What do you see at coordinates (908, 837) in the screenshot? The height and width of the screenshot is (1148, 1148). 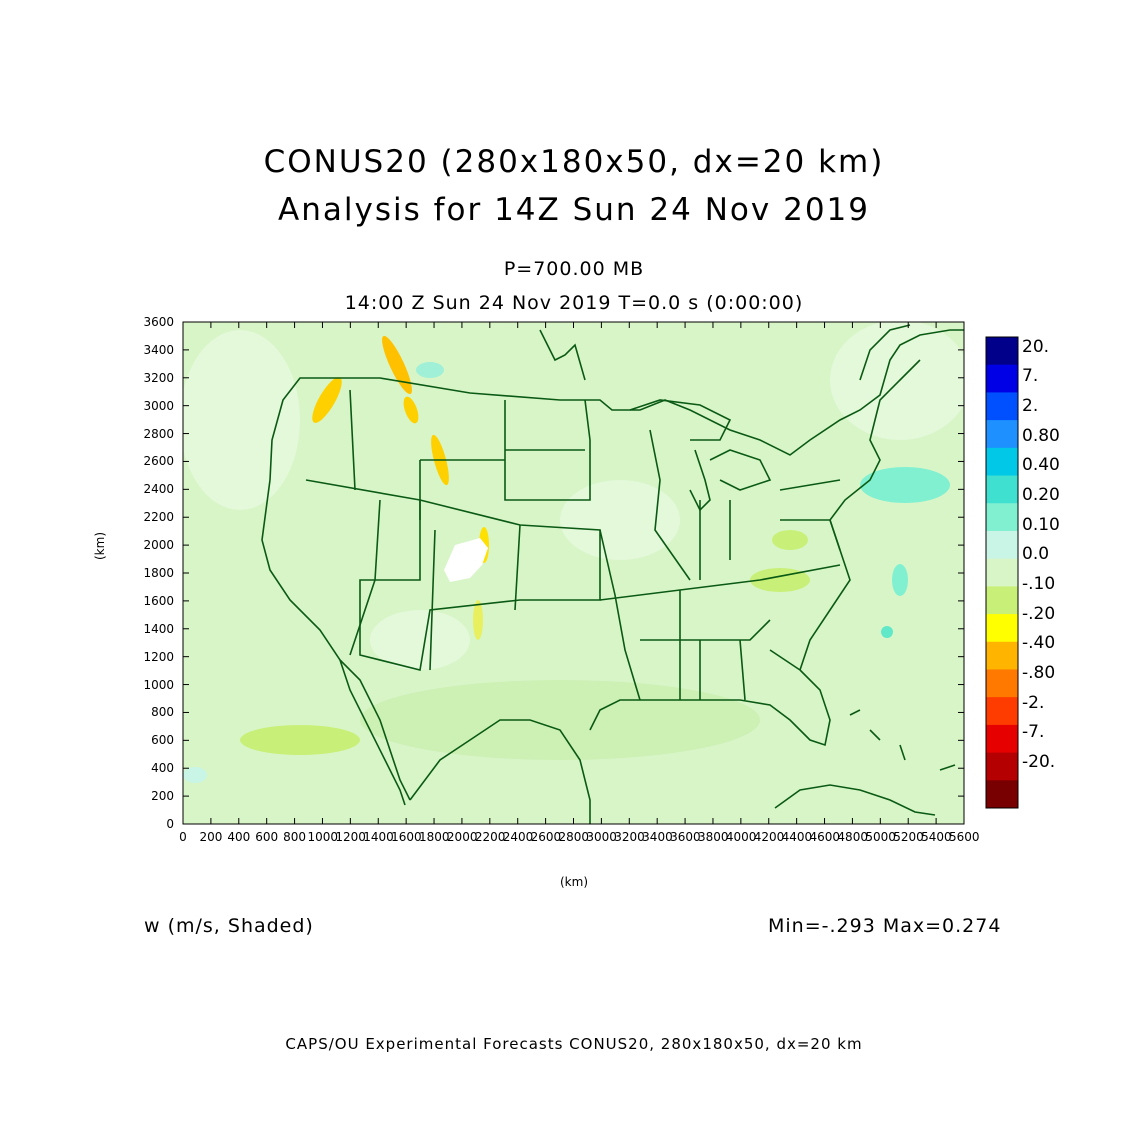 I see `x-tick-label: 5200` at bounding box center [908, 837].